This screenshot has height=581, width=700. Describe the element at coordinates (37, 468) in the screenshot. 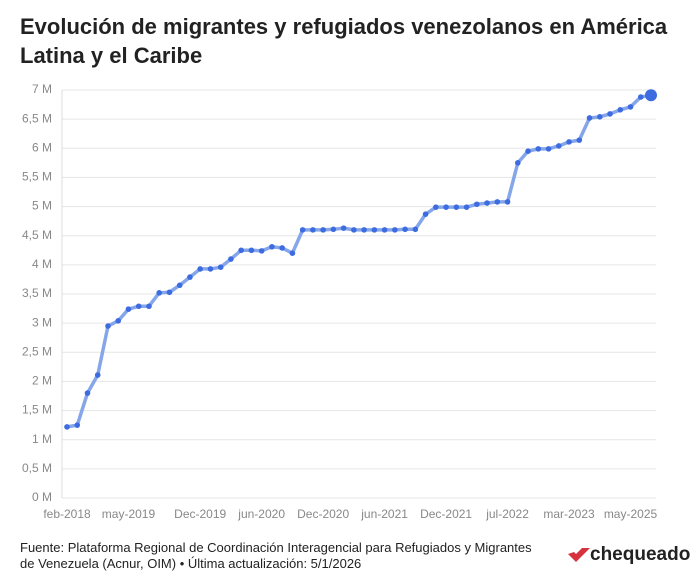

I see `y-tick-label: 0,5 M` at that location.